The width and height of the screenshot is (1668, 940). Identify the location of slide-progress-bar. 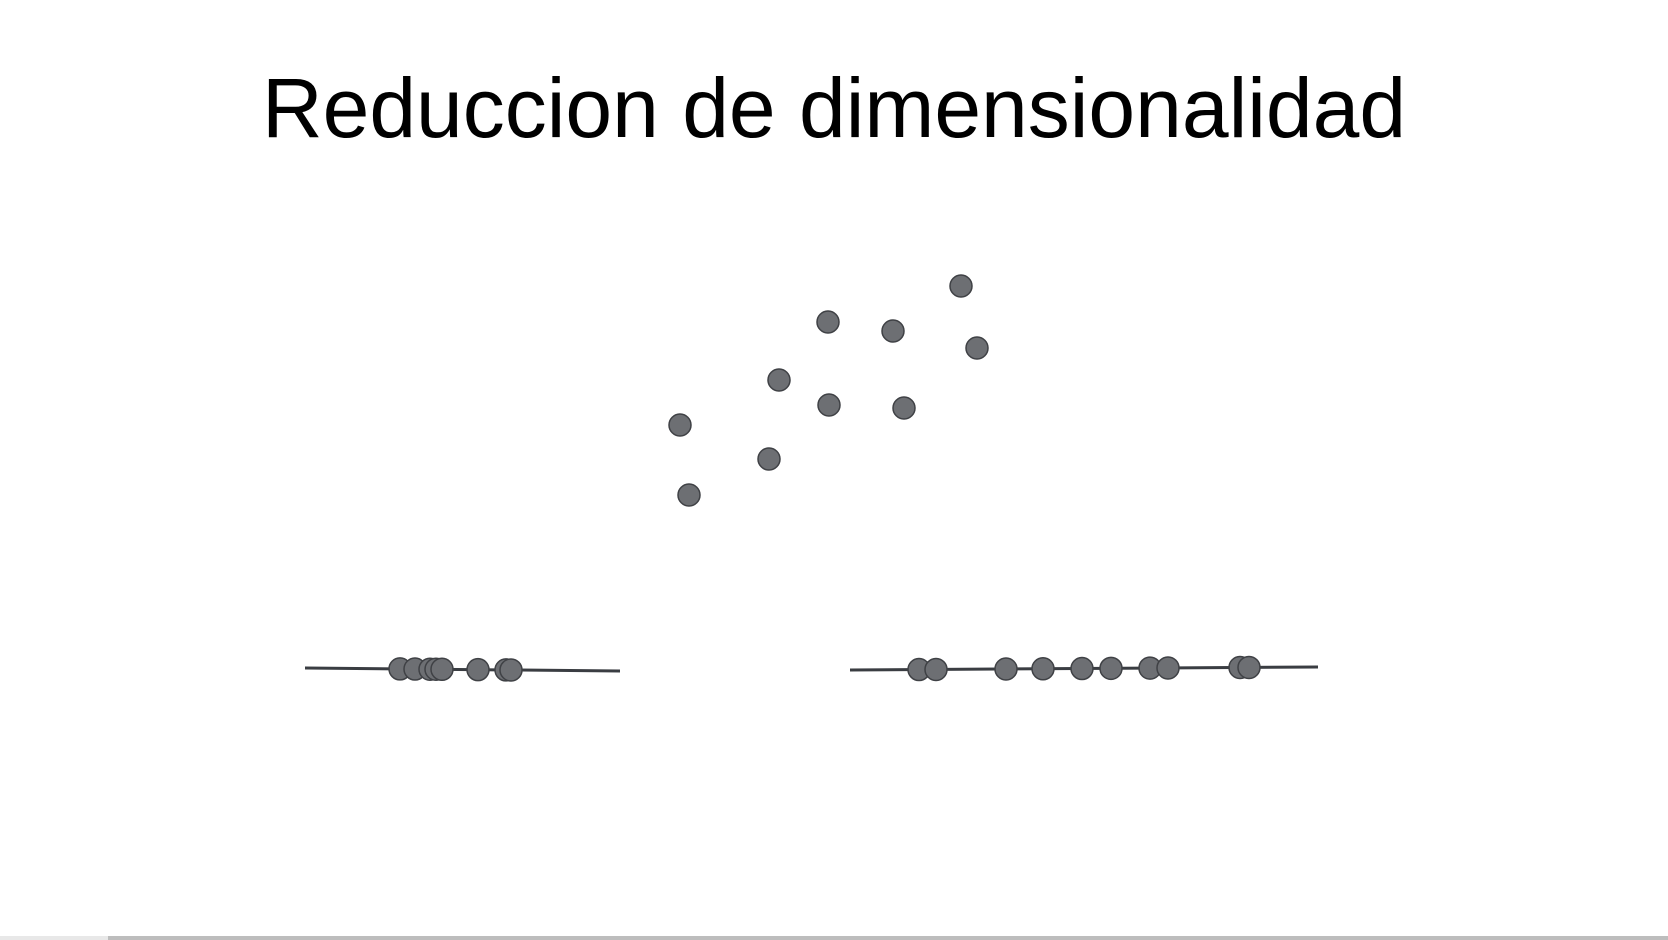
(834, 938).